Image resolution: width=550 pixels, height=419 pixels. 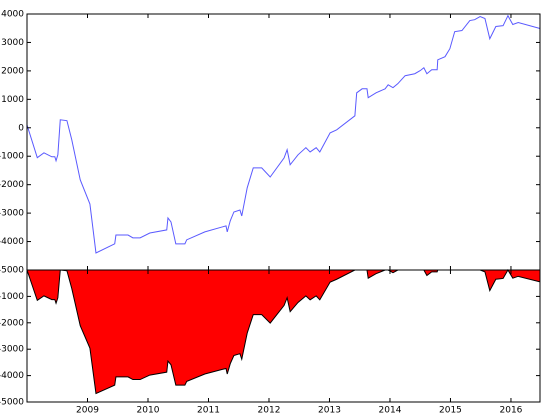 I want to click on y-tick-label: 3000, so click(x=12, y=43).